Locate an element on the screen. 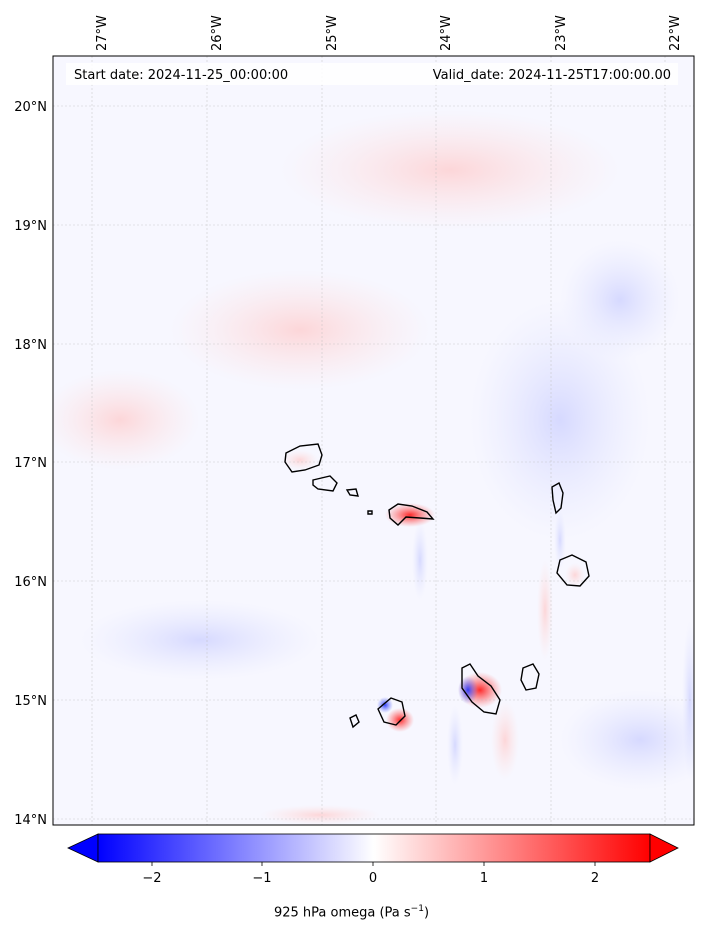 The image size is (703, 936). lon-label: 22°W is located at coordinates (675, 33).